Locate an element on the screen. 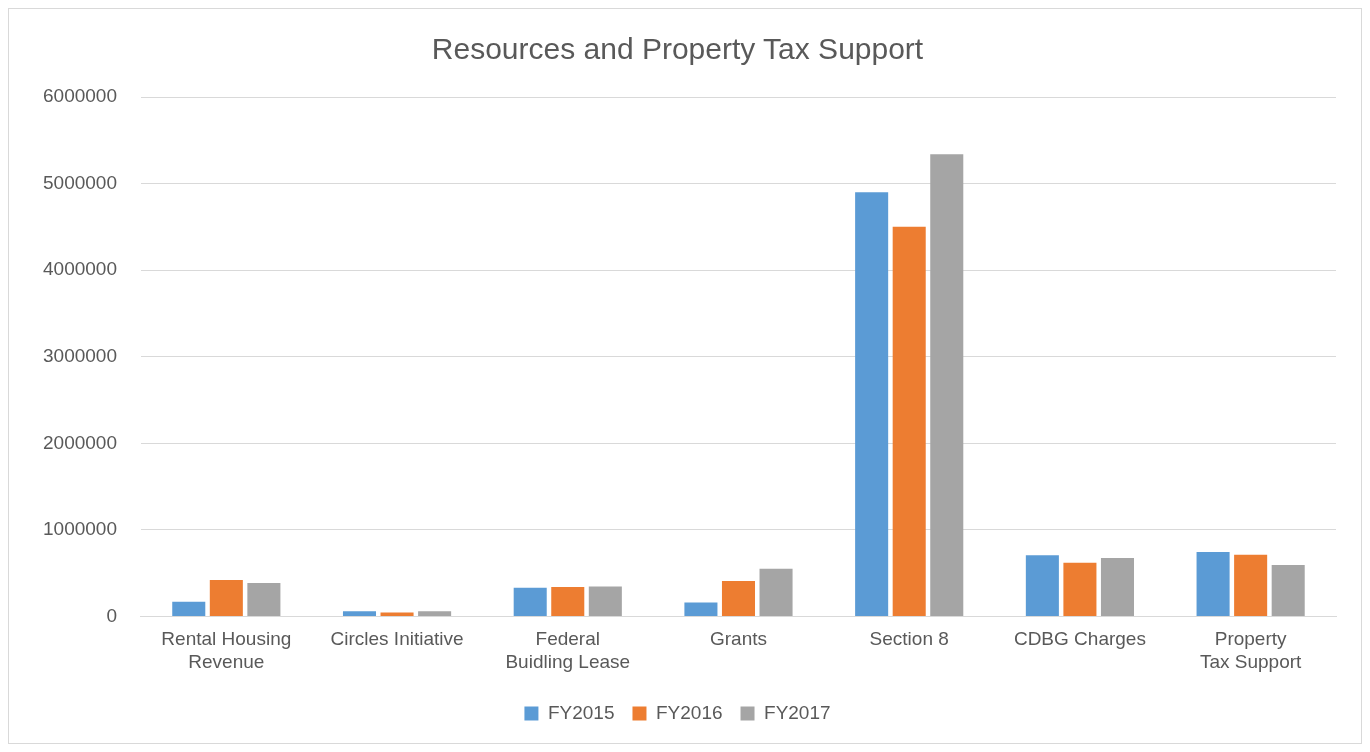 The width and height of the screenshot is (1370, 752). legend-label: FY2017 is located at coordinates (797, 712).